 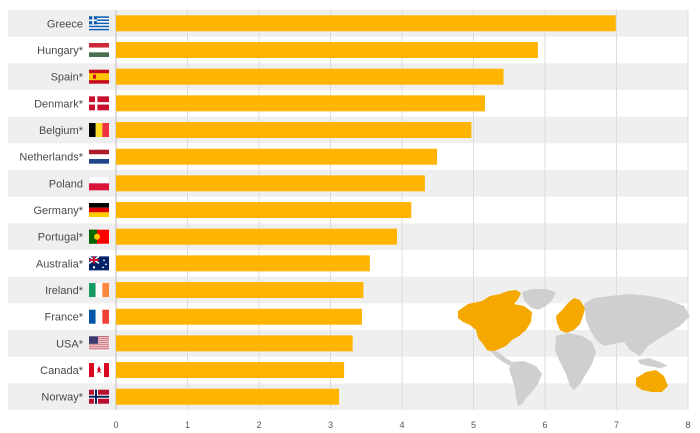 I want to click on category-label: Denmark*, so click(x=59, y=104).